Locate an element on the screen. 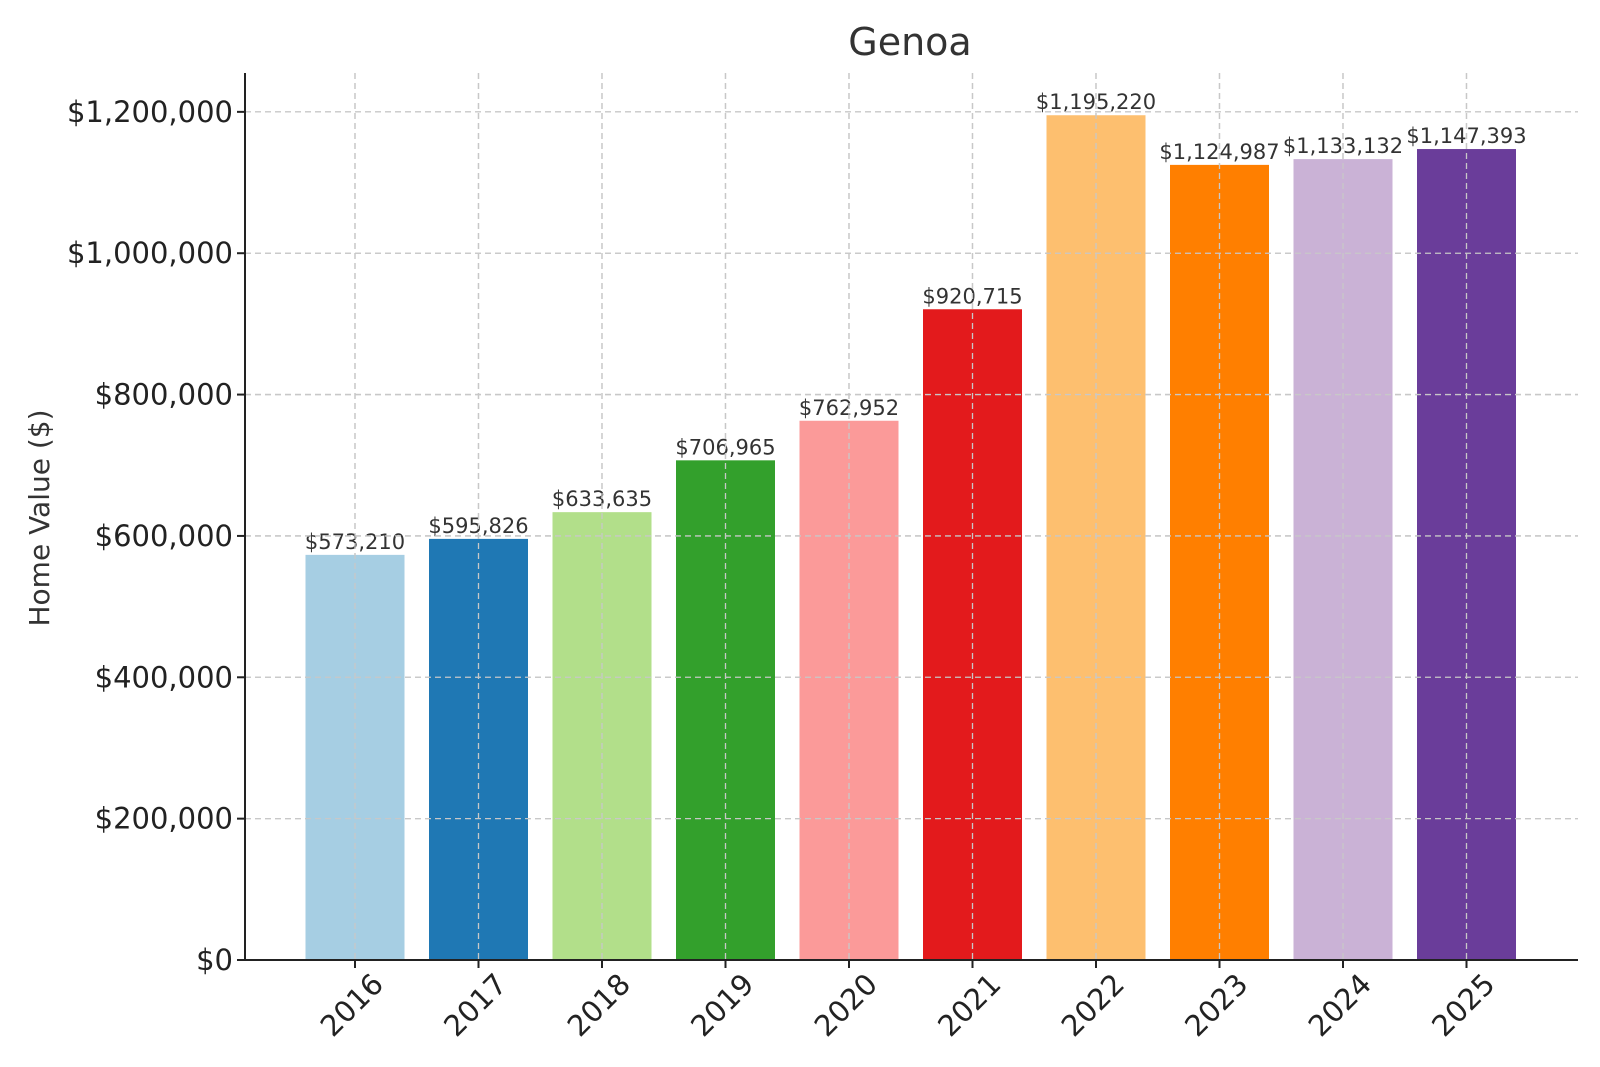 This screenshot has height=1067, width=1600. chart-title: Genoa is located at coordinates (909, 42).